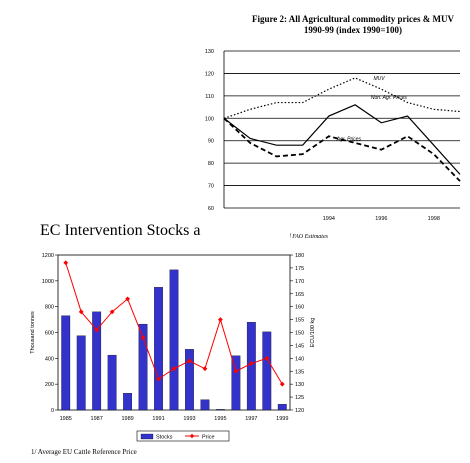  Describe the element at coordinates (49, 334) in the screenshot. I see `y-tick-label: 600` at that location.